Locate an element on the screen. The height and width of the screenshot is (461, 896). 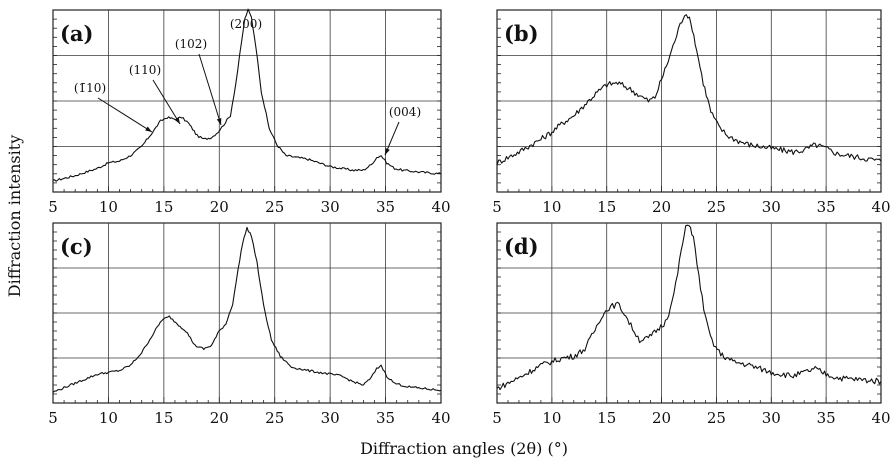
peak-annotation: (004) is located at coordinates (405, 112).